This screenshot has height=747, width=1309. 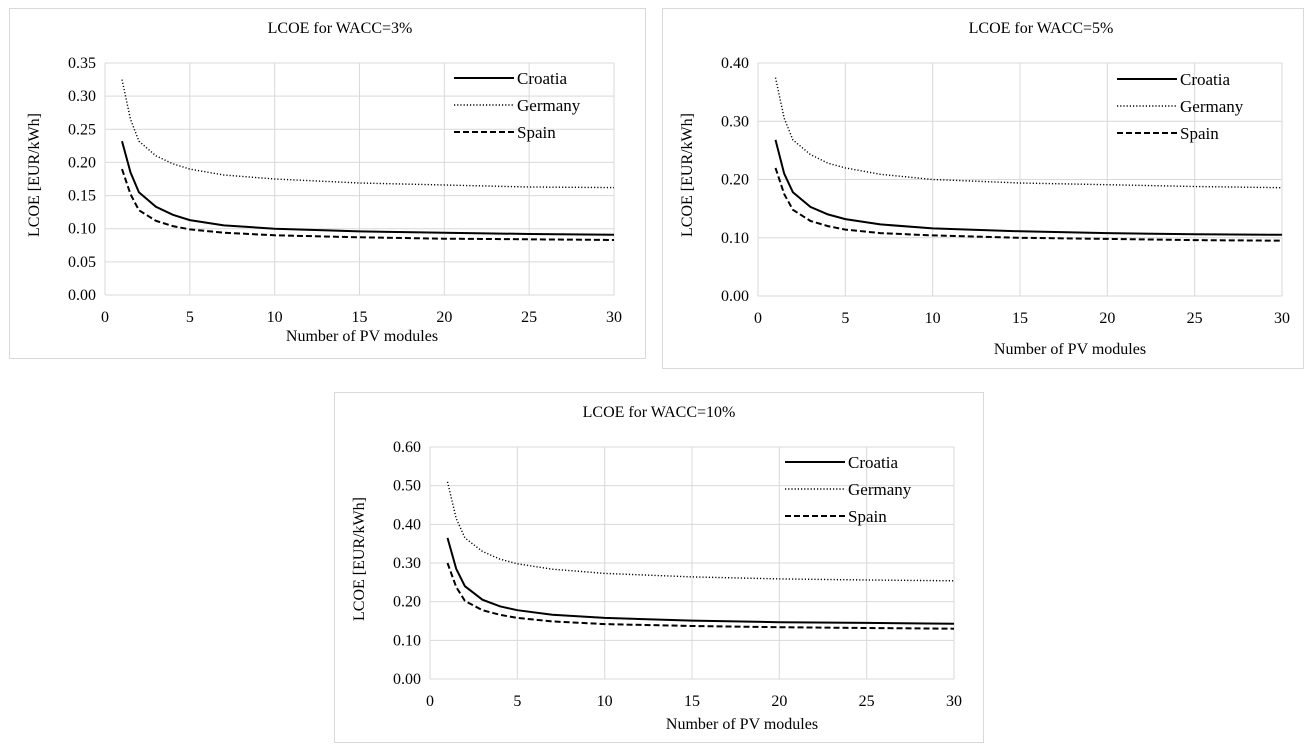 I want to click on y-tick-label: 0.50, so click(x=407, y=486).